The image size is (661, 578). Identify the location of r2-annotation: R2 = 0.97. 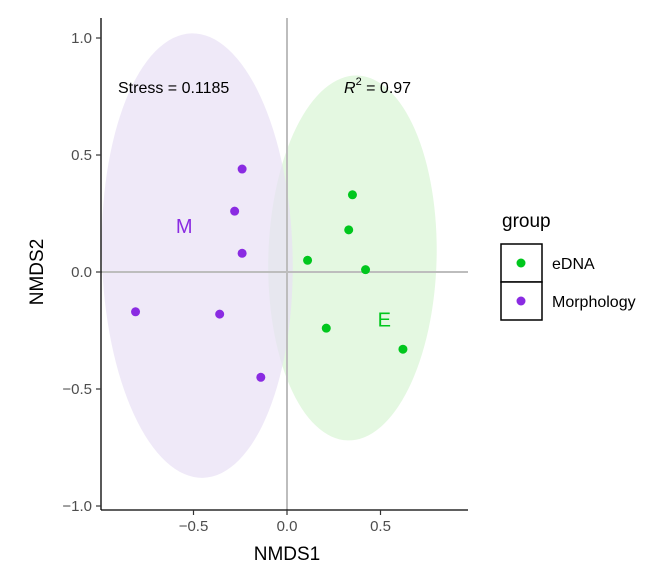
(377, 86).